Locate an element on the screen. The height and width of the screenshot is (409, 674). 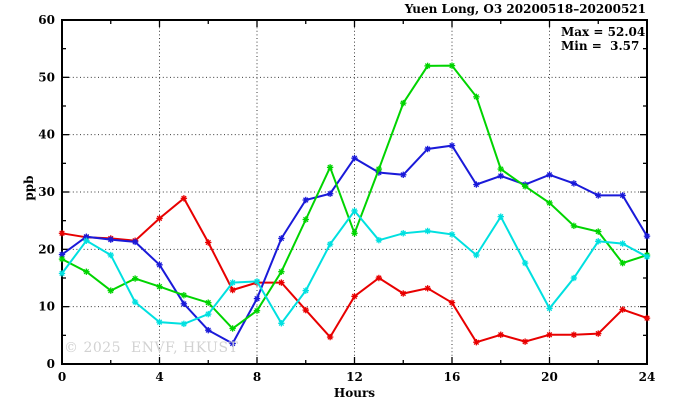
x-tick-label: 4 is located at coordinates (159, 377).